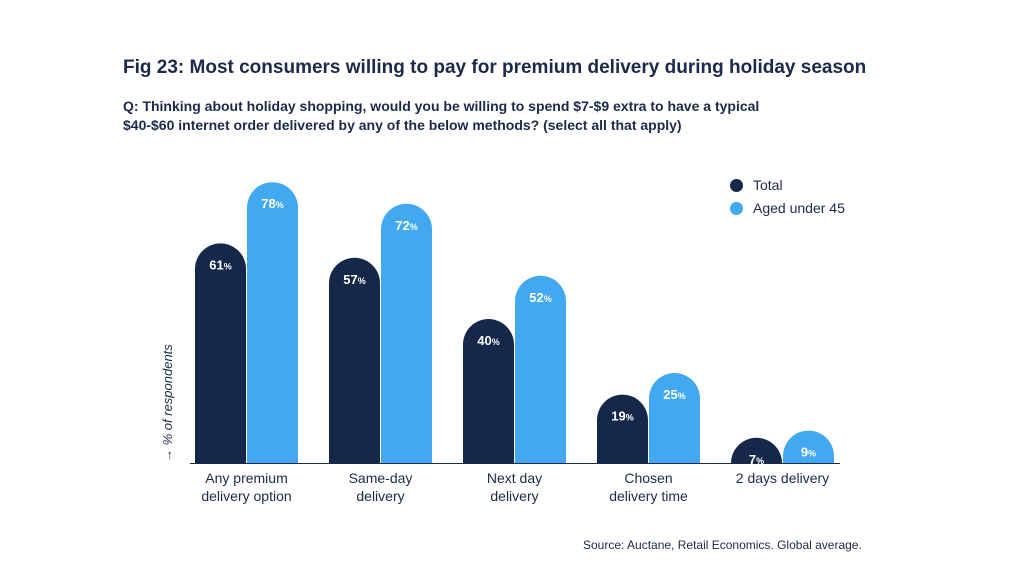 Image resolution: width=1024 pixels, height=576 pixels. What do you see at coordinates (220, 264) in the screenshot?
I see `data-label-total-0: 61%` at bounding box center [220, 264].